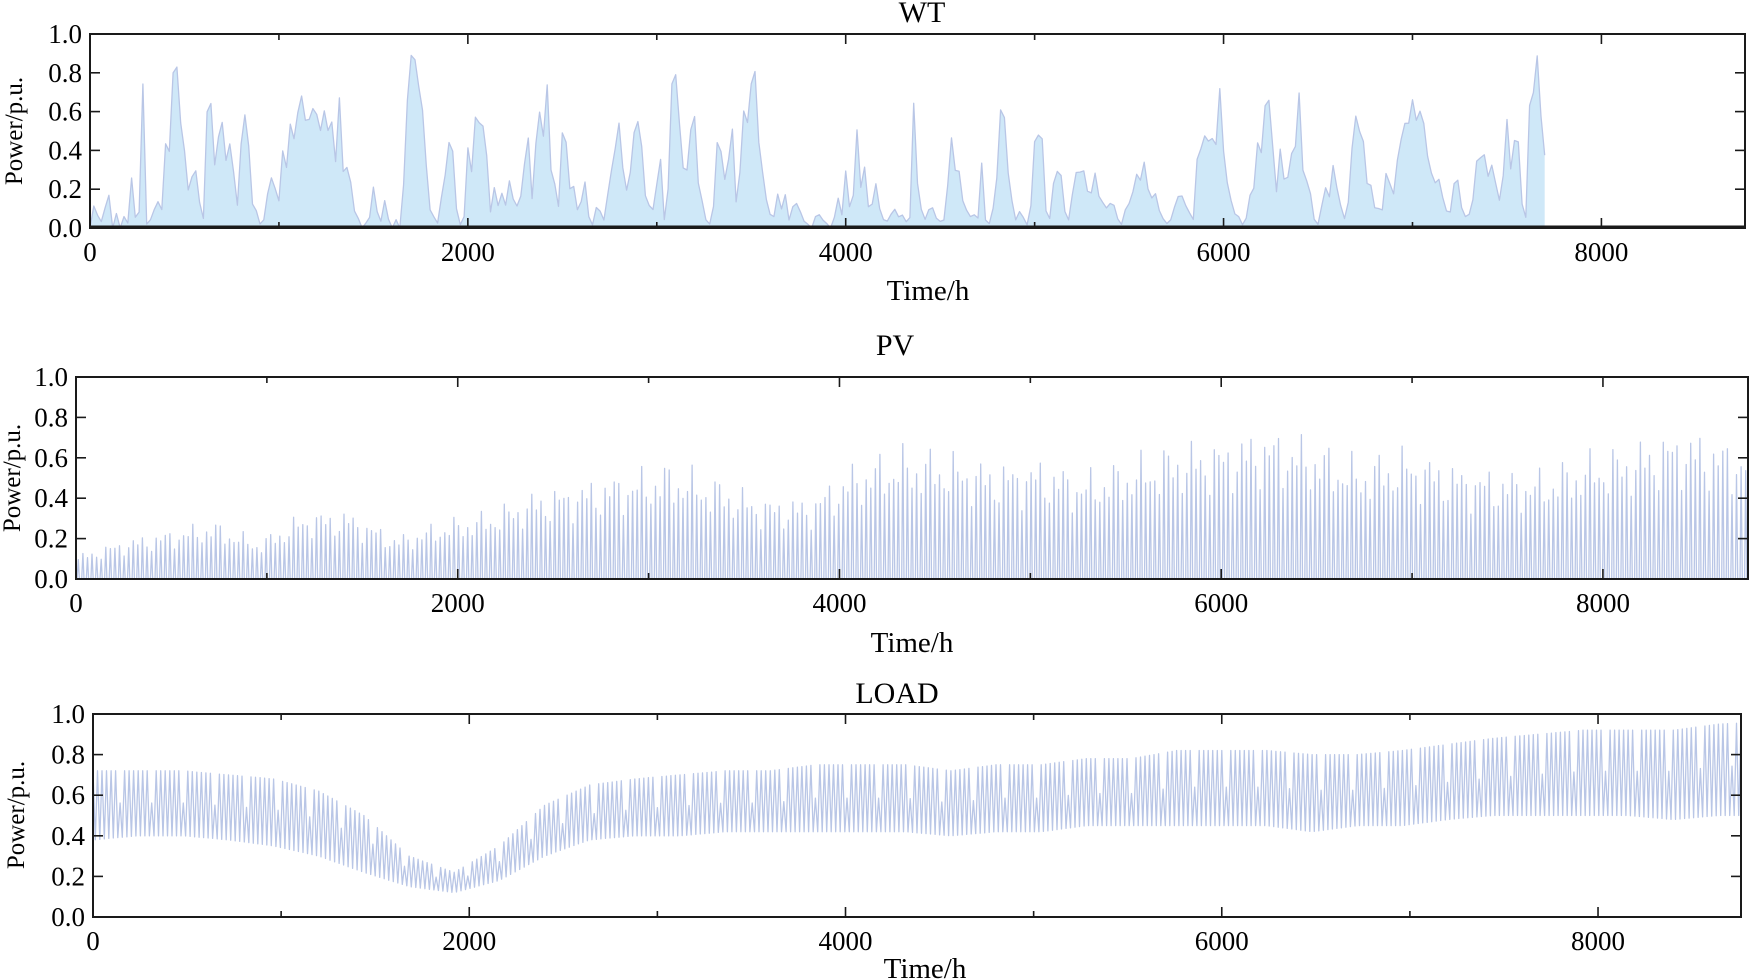 The width and height of the screenshot is (1751, 979). Describe the element at coordinates (1601, 252) in the screenshot. I see `wt-x-tick-label: 8000` at that location.